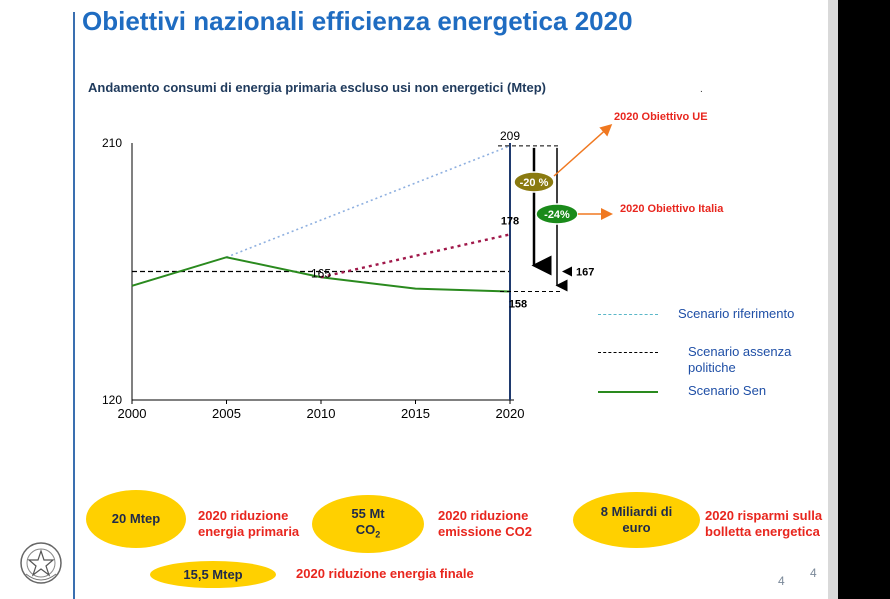 Image resolution: width=890 pixels, height=599 pixels. What do you see at coordinates (567, 271) in the screenshot?
I see `value-167-pointer` at bounding box center [567, 271].